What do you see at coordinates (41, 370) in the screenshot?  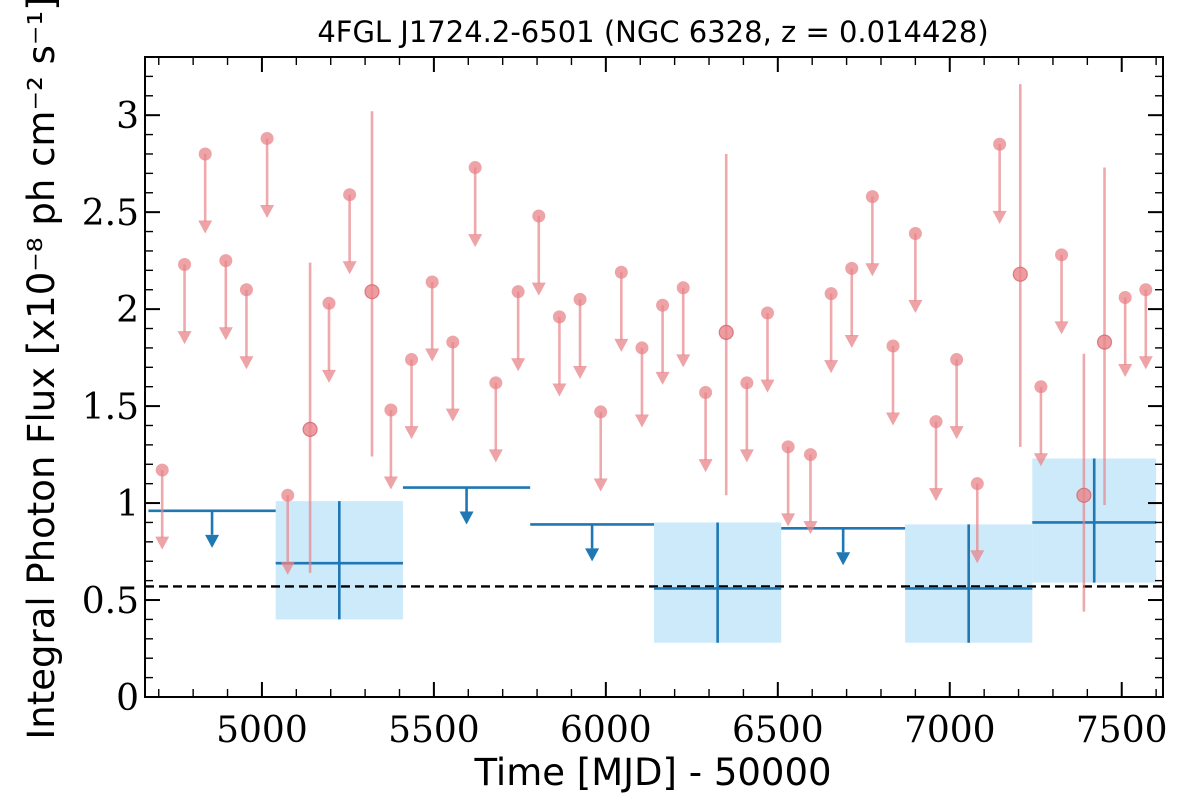 I see `y-axis-label: Integral Photon Flux [x10⁻⁸ ph cm⁻² s⁻¹]` at bounding box center [41, 370].